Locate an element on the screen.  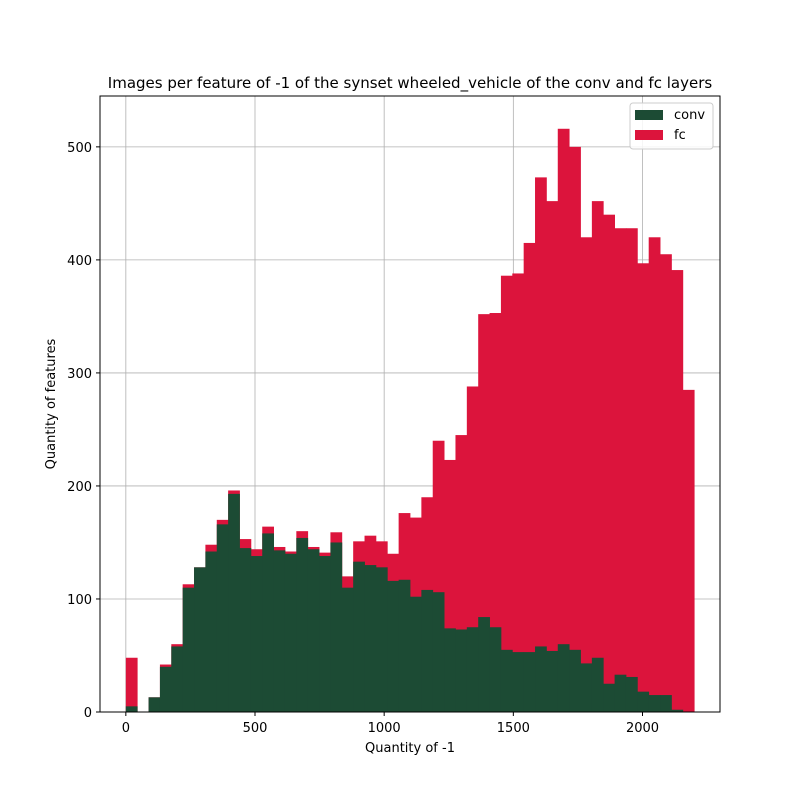
legend-label-fc: fc is located at coordinates (680, 135).